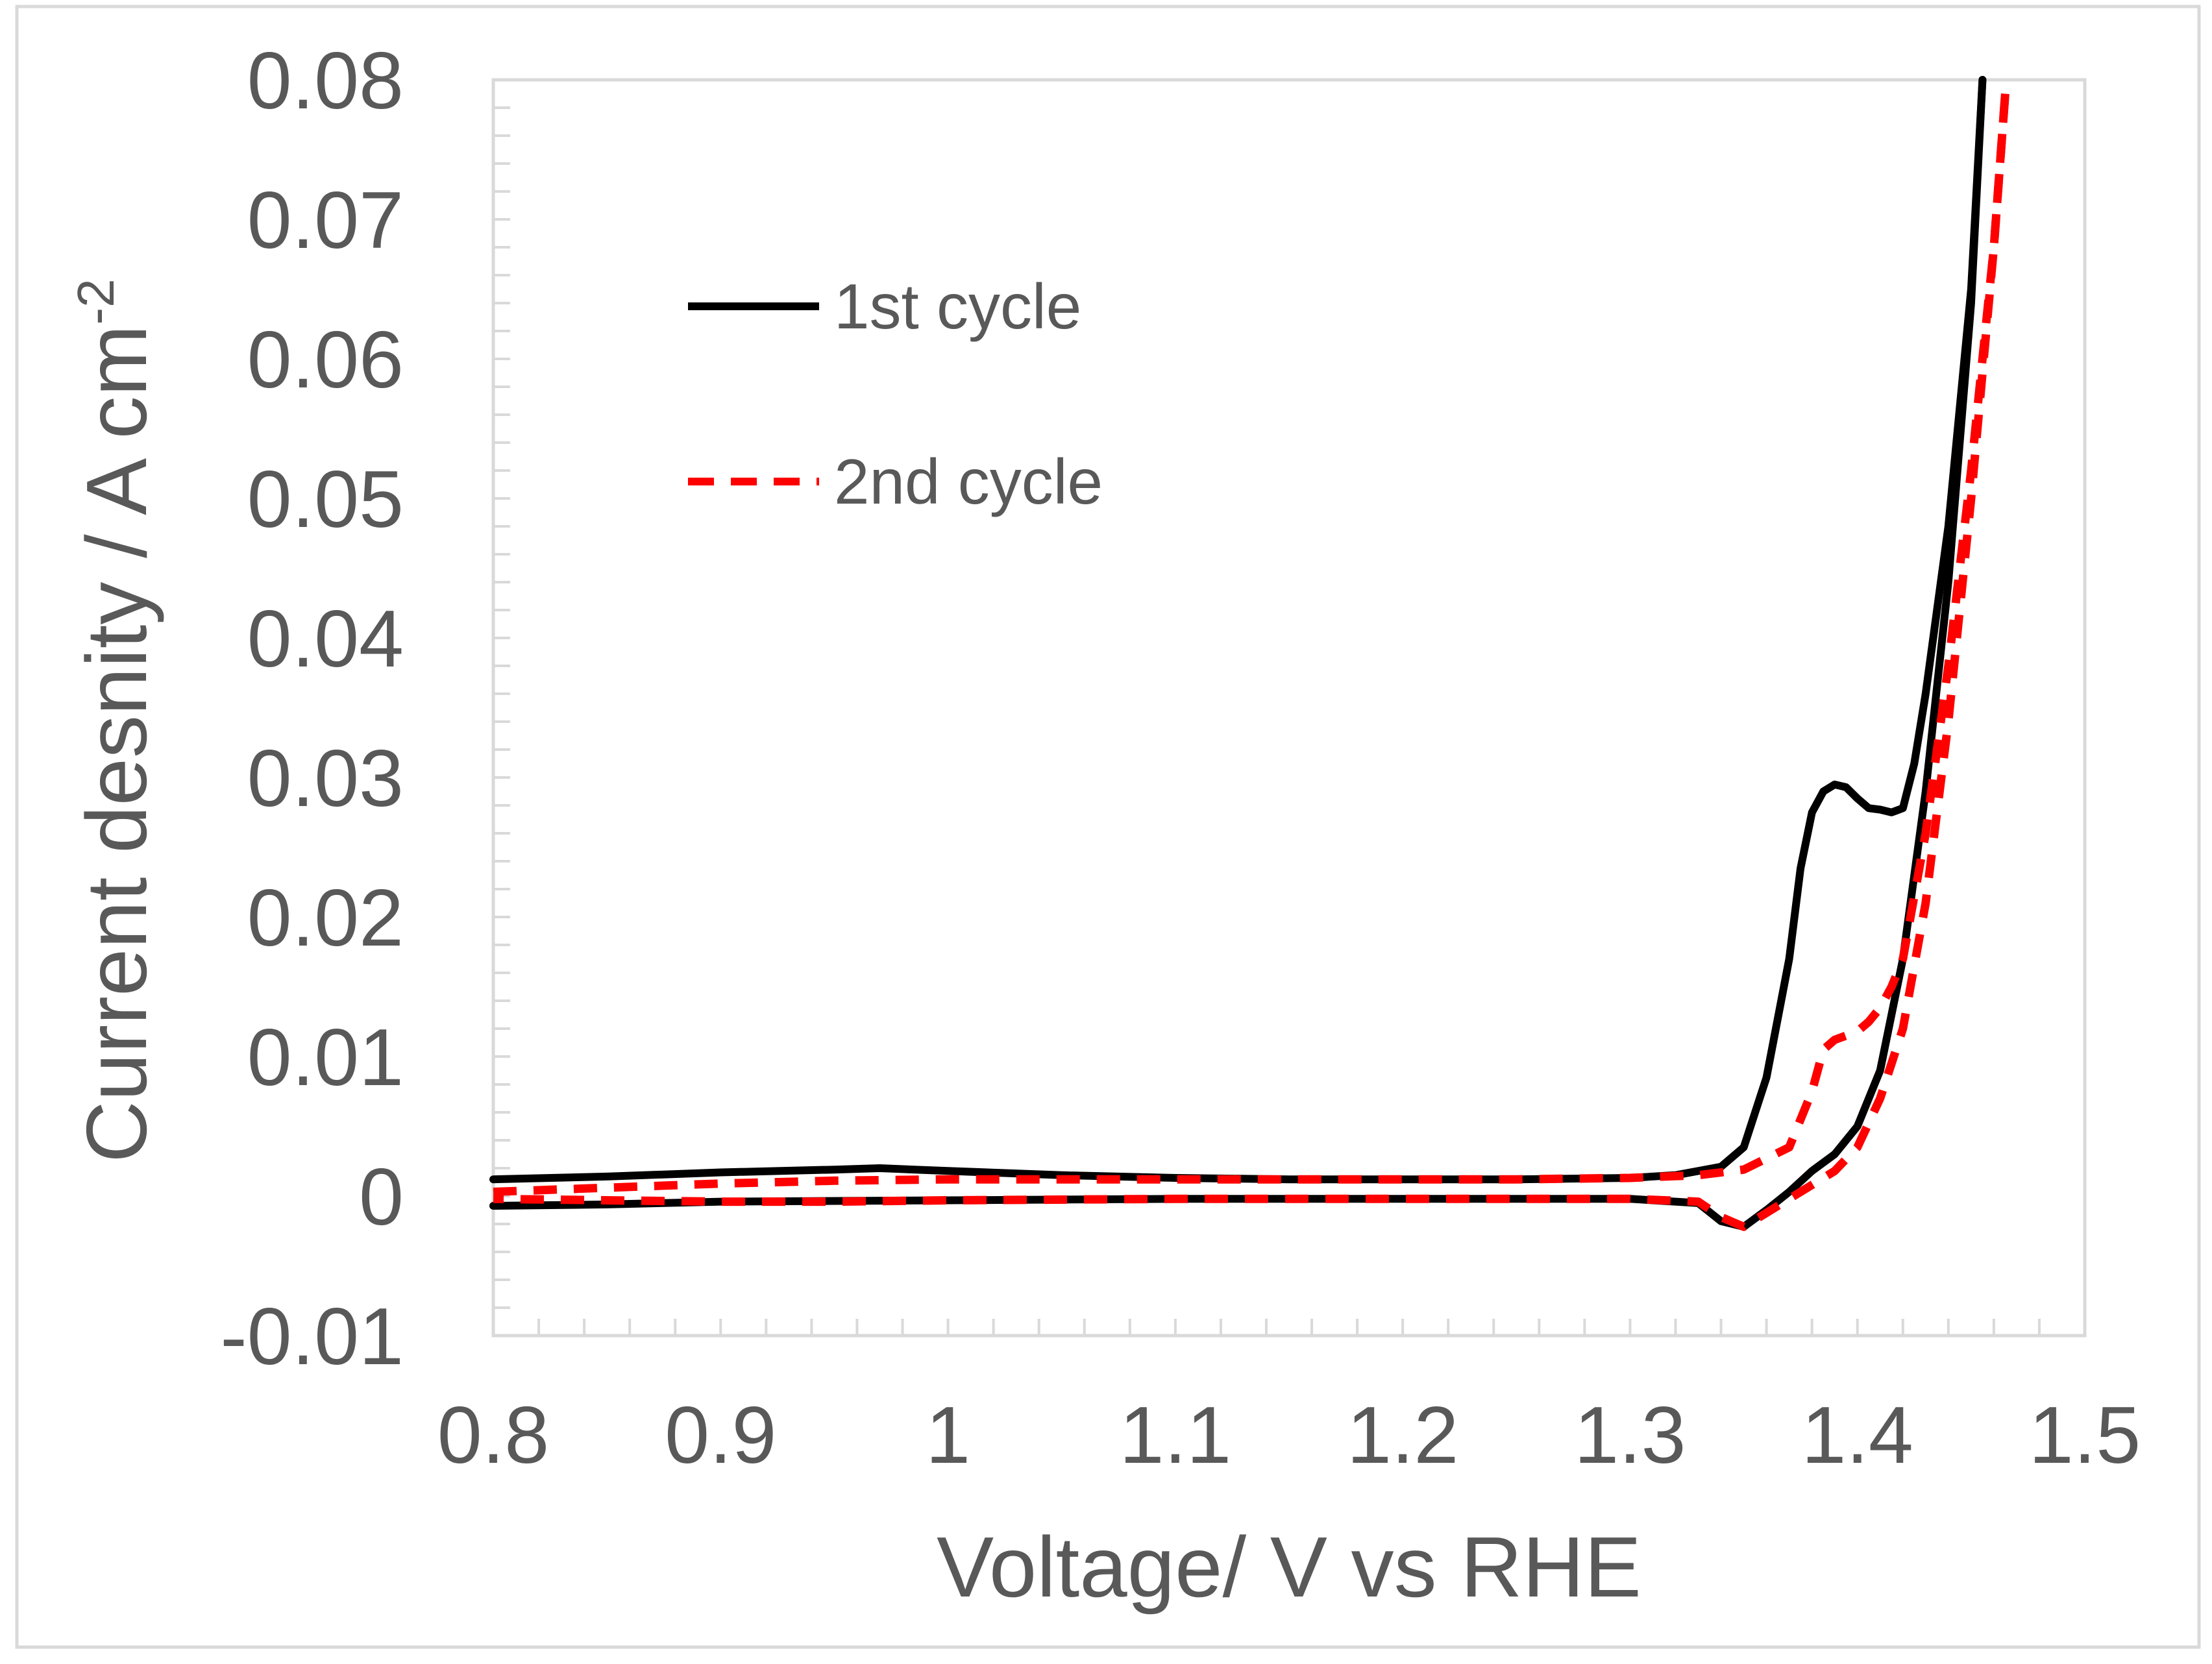 This screenshot has width=2212, height=1664. I want to click on y-tick-label: 0, so click(381, 1197).